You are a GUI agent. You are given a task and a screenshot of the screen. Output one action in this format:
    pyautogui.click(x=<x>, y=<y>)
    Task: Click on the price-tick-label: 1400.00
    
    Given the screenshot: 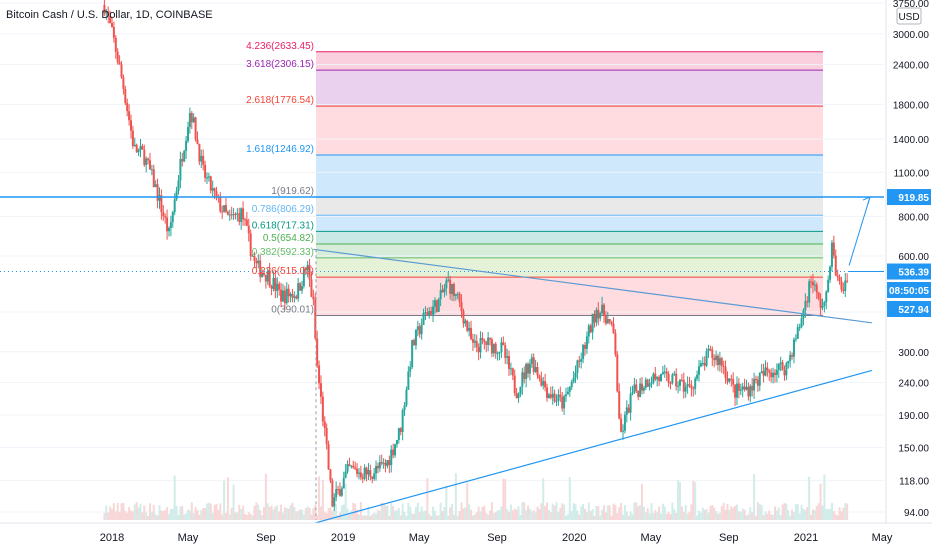 What is the action you would take?
    pyautogui.click(x=911, y=140)
    